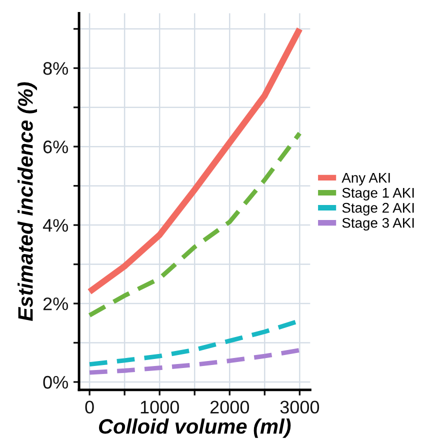 Image resolution: width=432 pixels, height=440 pixels. What do you see at coordinates (194, 428) in the screenshot?
I see `x-axis-title: Colloid volume (ml)` at bounding box center [194, 428].